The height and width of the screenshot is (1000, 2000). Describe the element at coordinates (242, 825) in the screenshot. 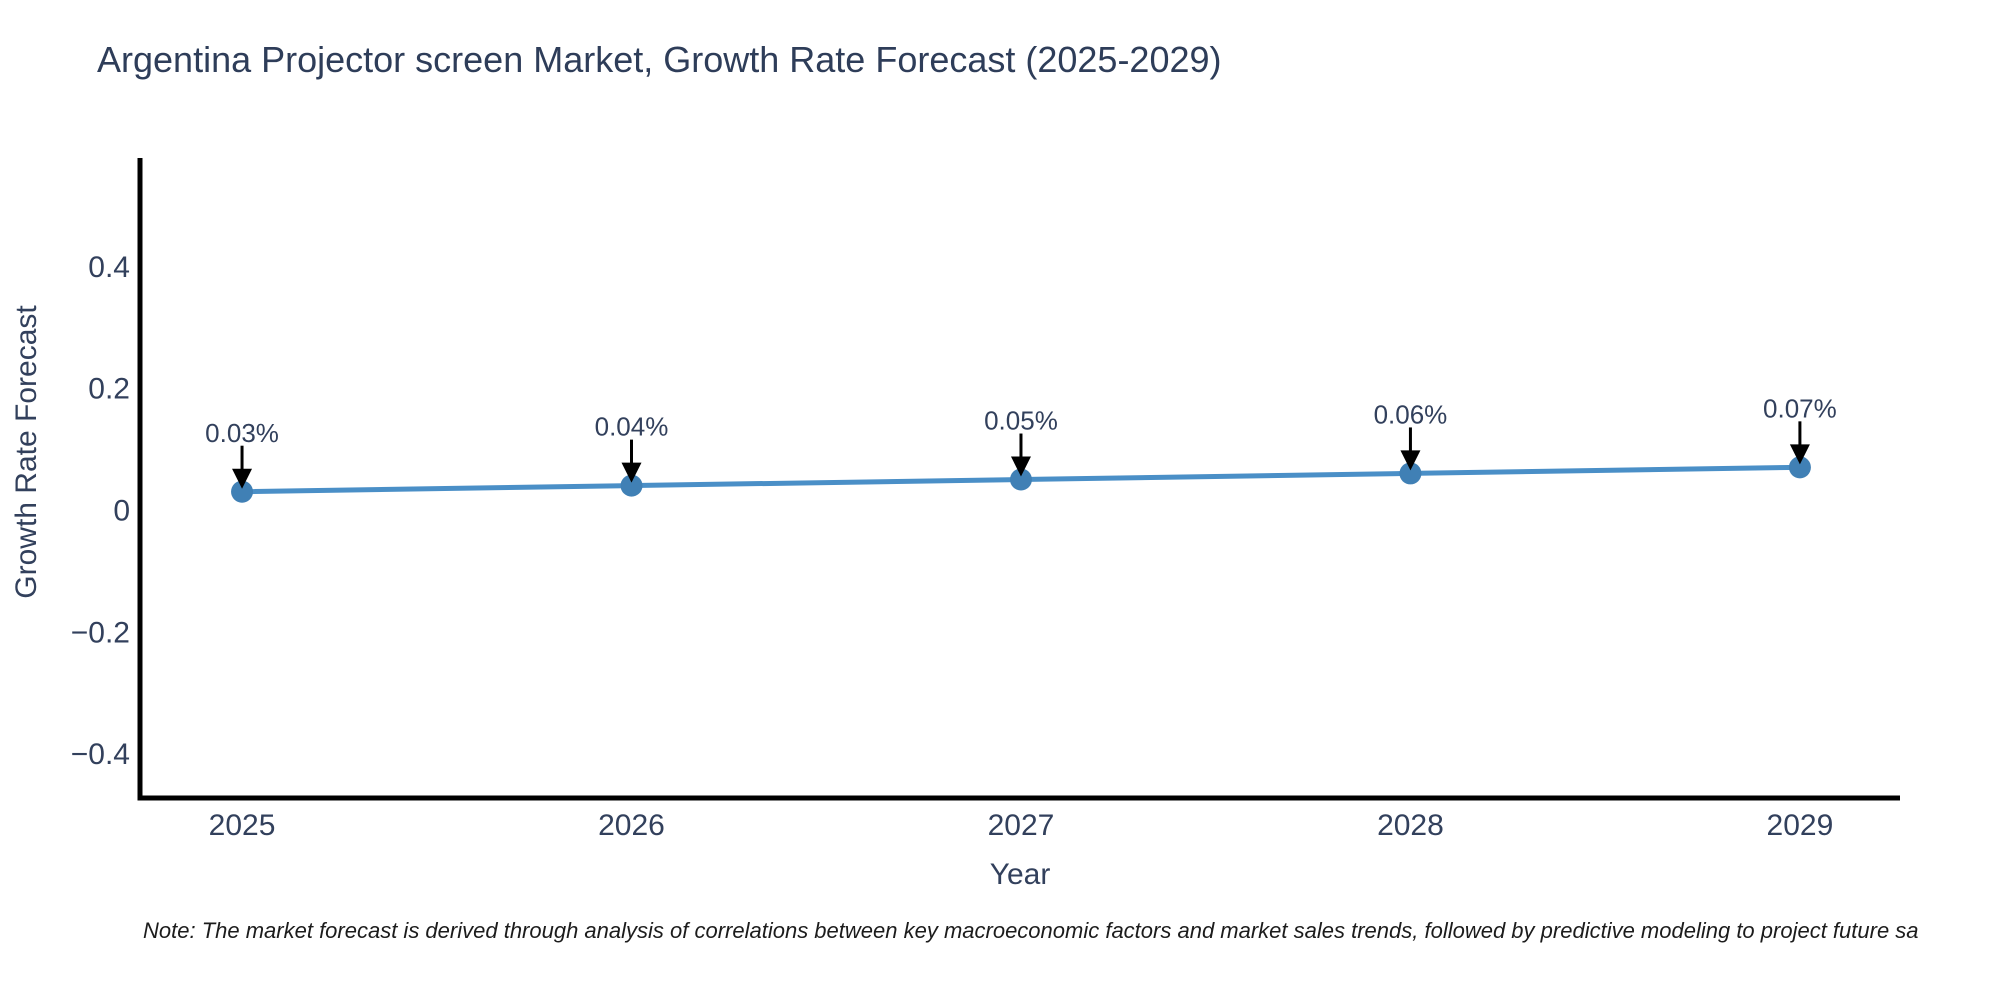

I see `x-tick-label: 2025` at that location.